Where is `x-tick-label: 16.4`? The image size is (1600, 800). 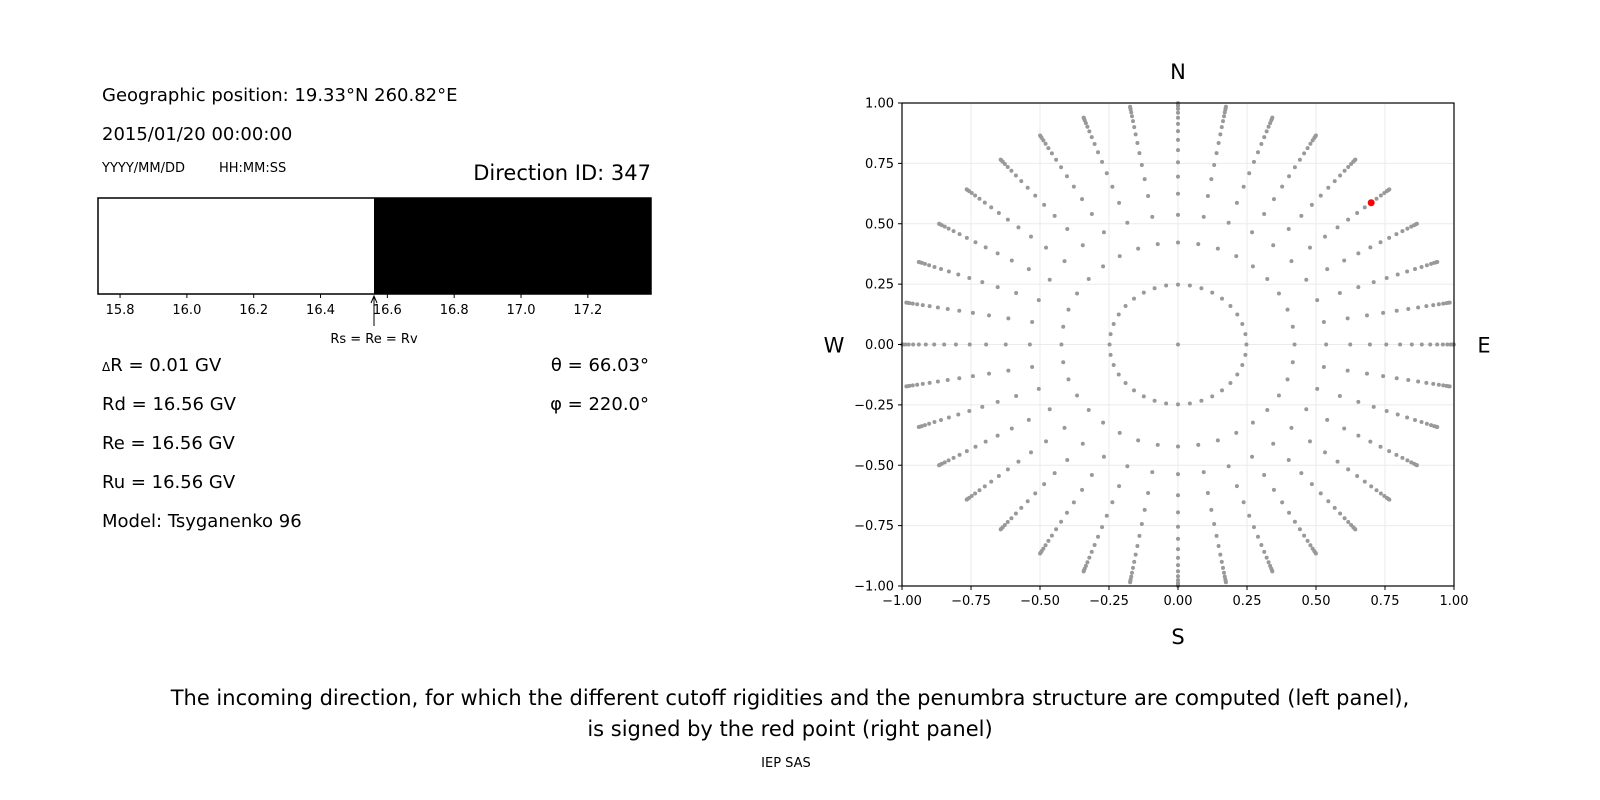 x-tick-label: 16.4 is located at coordinates (320, 310).